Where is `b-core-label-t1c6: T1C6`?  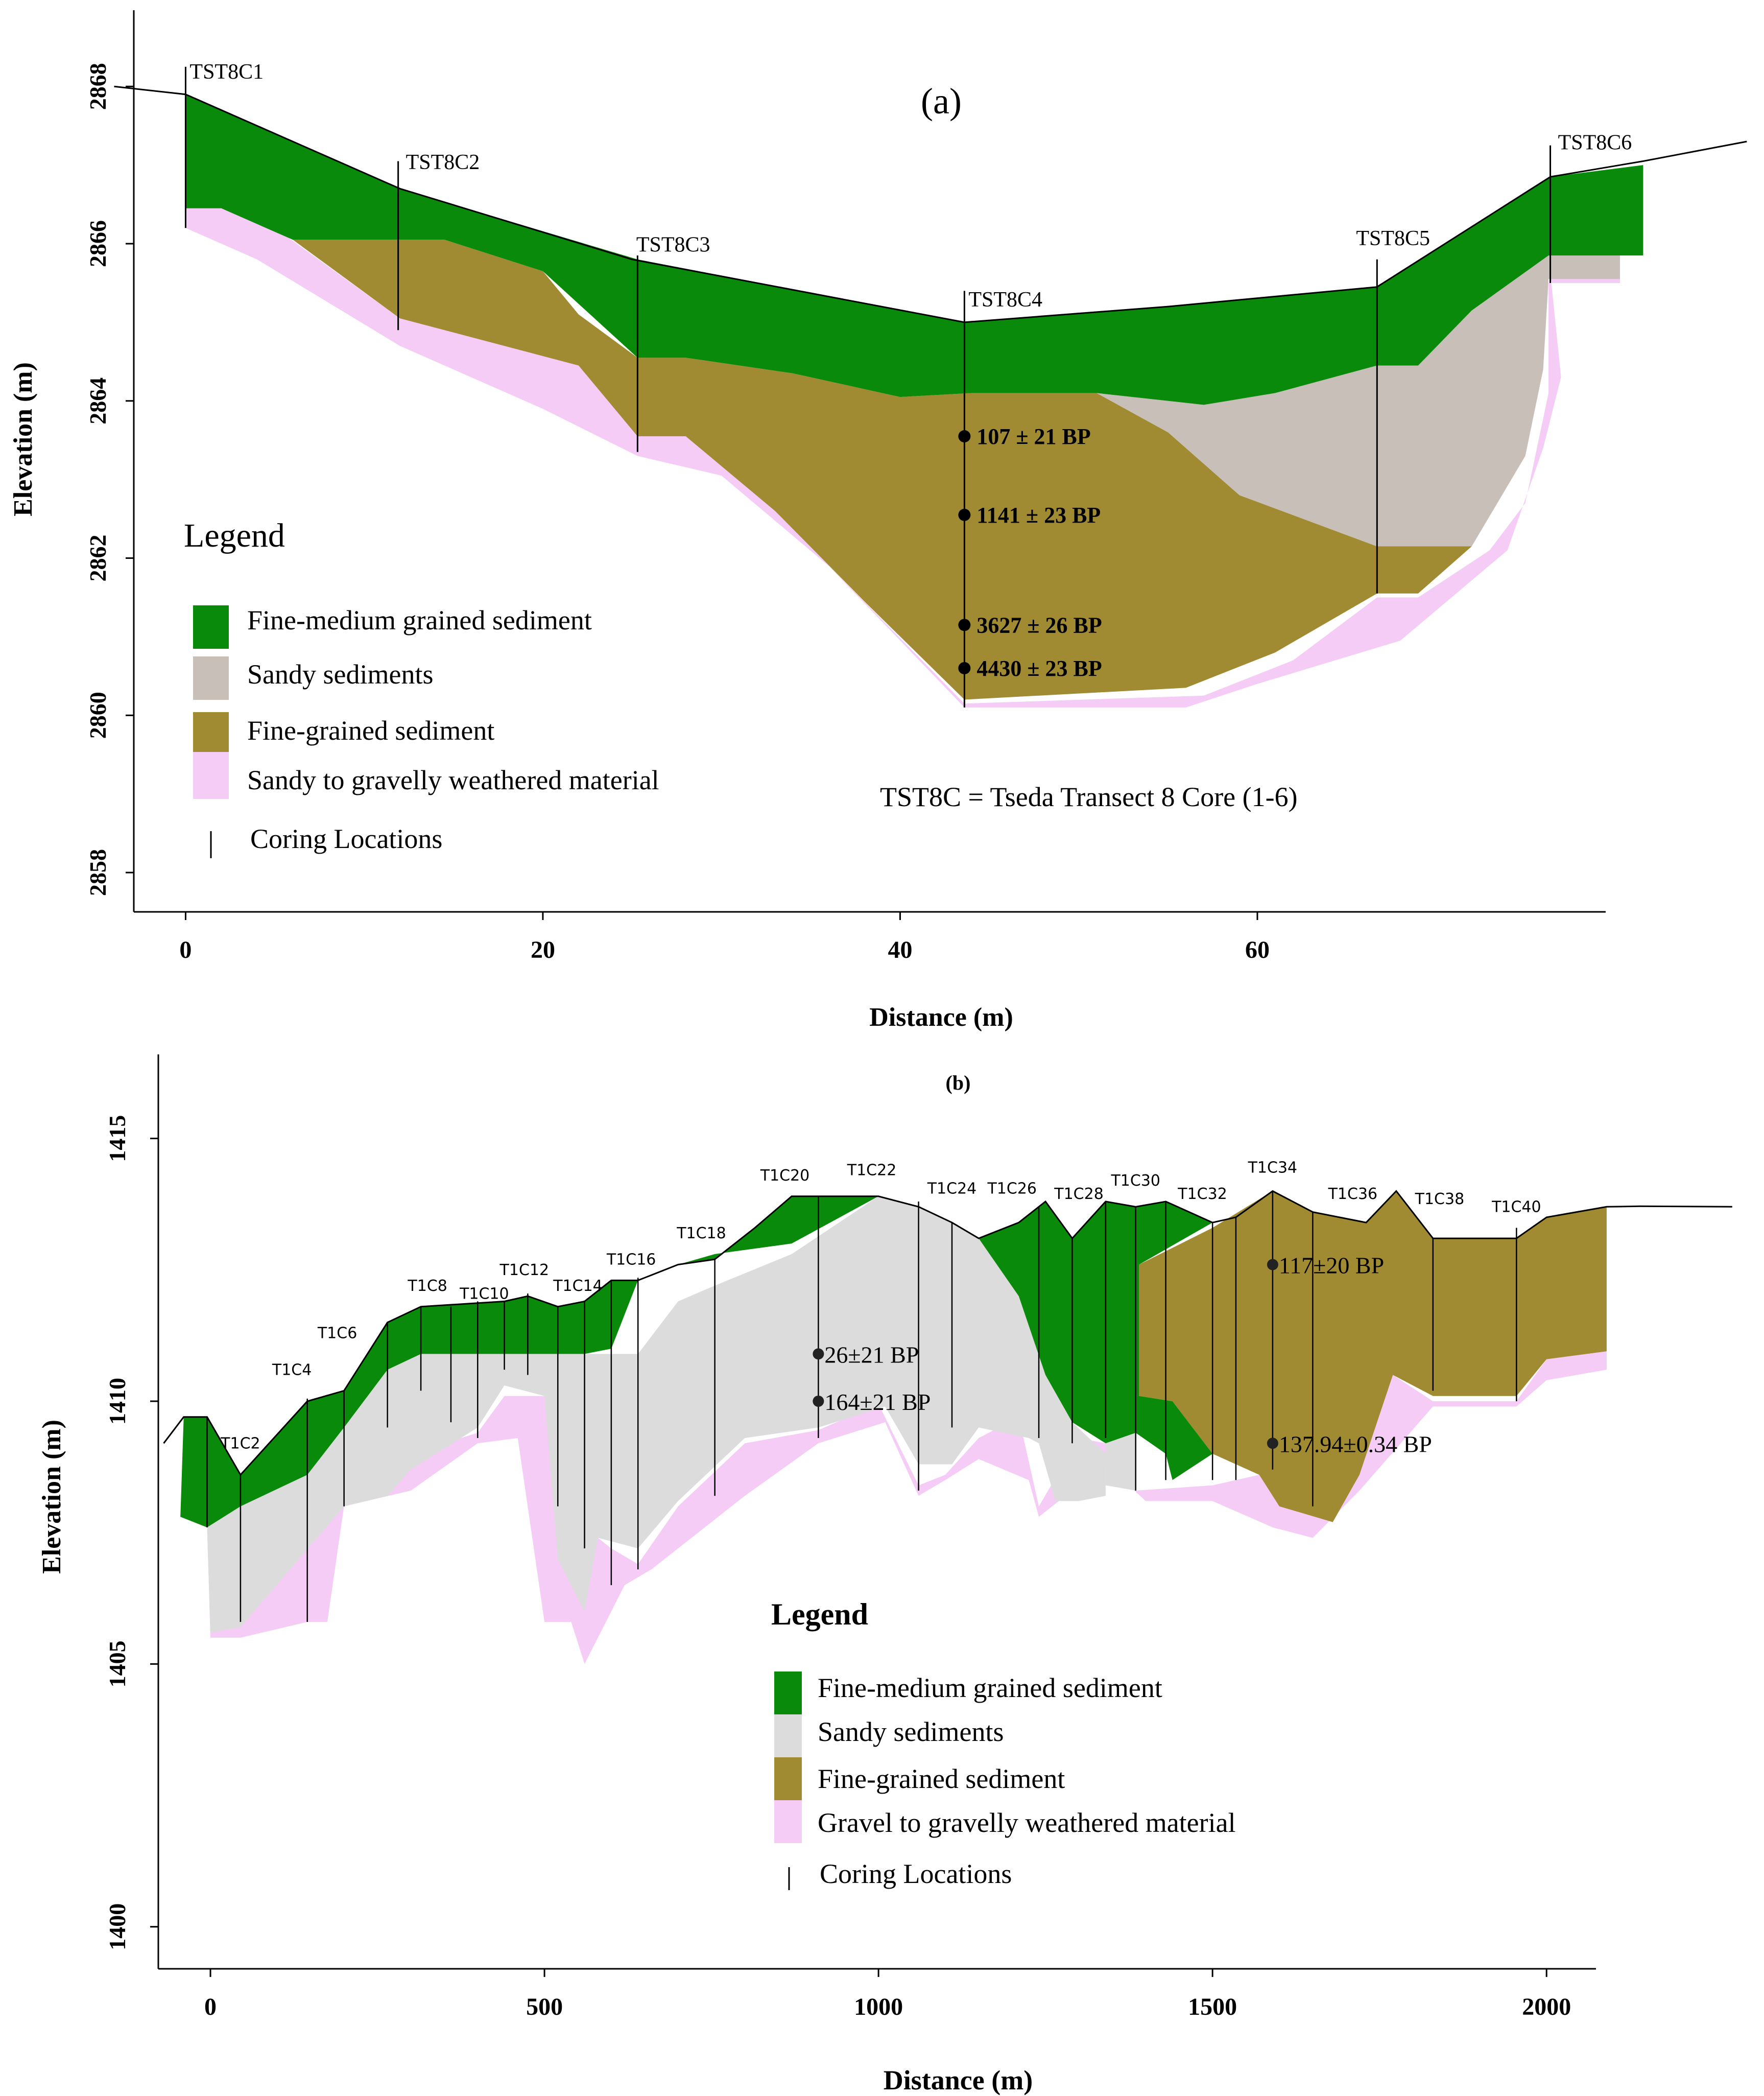 b-core-label-t1c6: T1C6 is located at coordinates (337, 1334).